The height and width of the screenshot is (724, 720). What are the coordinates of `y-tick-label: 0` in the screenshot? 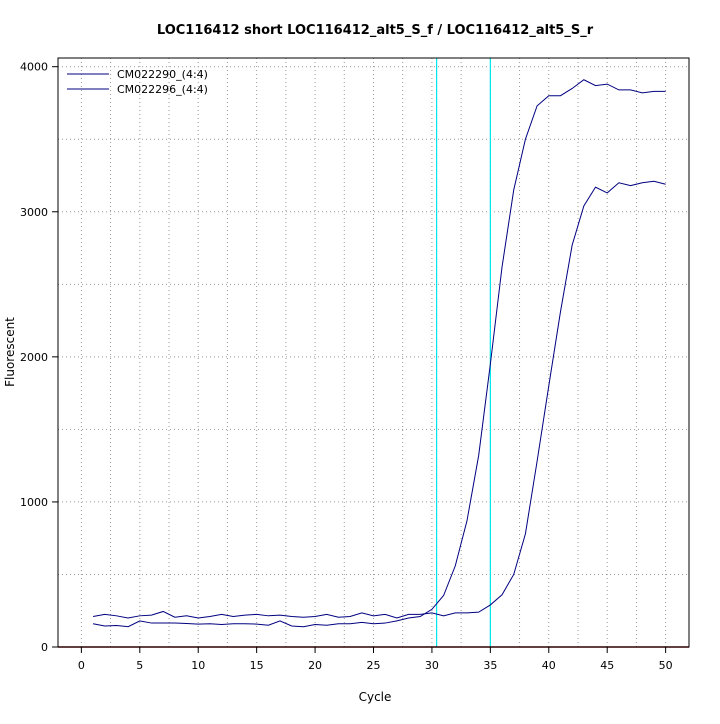 It's located at (44, 647).